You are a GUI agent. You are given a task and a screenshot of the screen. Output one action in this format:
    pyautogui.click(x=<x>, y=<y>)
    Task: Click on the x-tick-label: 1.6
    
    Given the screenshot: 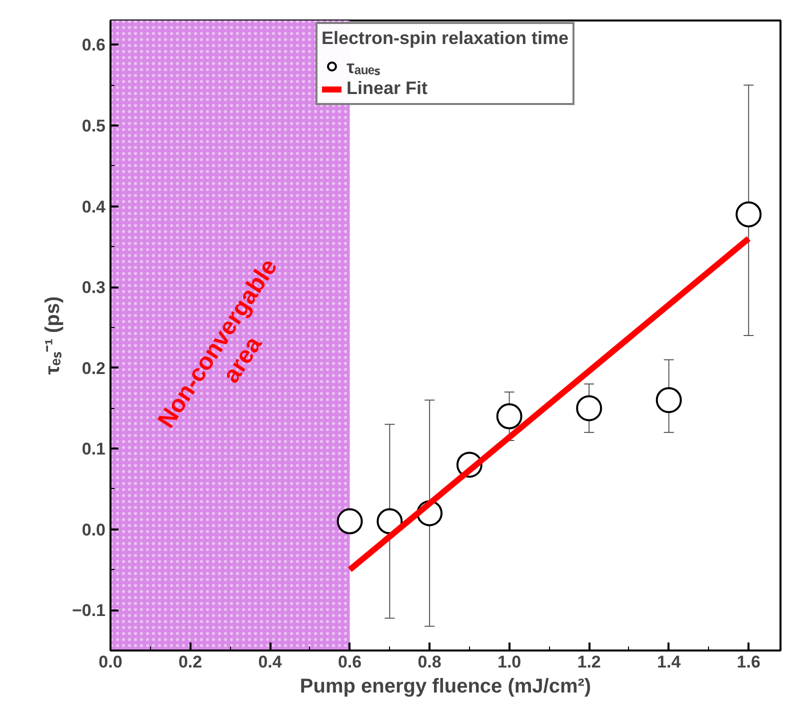 What is the action you would take?
    pyautogui.click(x=748, y=662)
    